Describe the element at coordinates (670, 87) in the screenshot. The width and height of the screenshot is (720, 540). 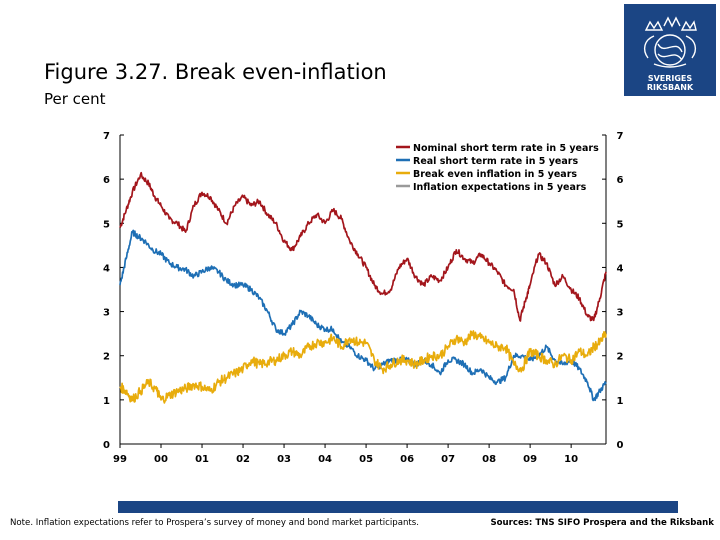
I see `logo-text-line-2: RIKSBANK` at that location.